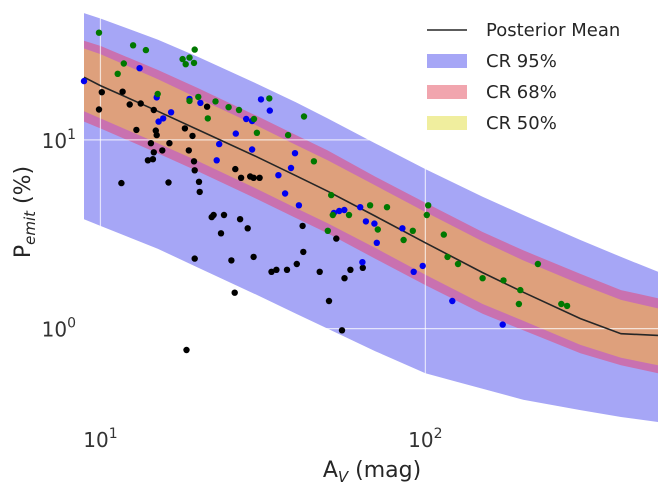  What do you see at coordinates (521, 61) in the screenshot?
I see `legend-label: CR 95%` at bounding box center [521, 61].